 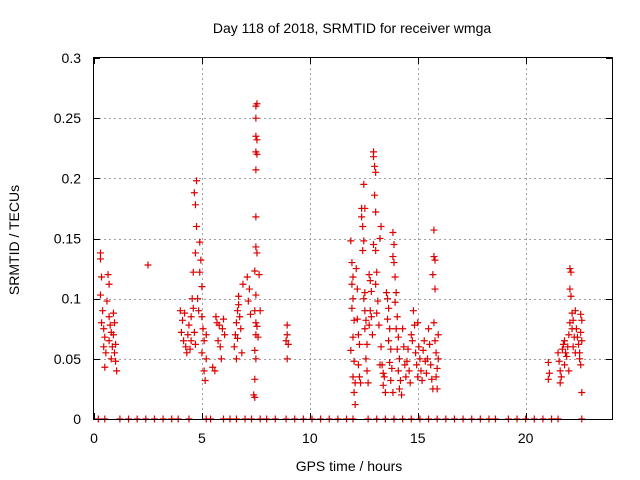 What do you see at coordinates (72, 299) in the screenshot?
I see `y-tick-label: 0.1` at bounding box center [72, 299].